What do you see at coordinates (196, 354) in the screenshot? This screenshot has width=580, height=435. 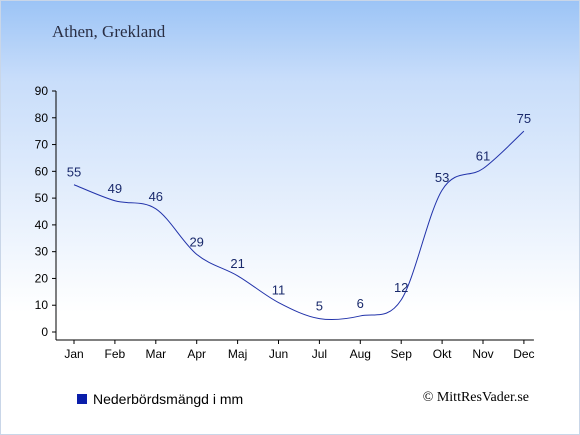 I see `x-tick-label: Apr` at bounding box center [196, 354].